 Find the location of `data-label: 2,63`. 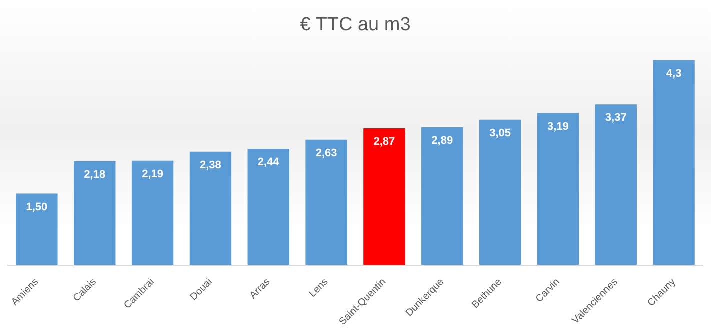

data-label: 2,63 is located at coordinates (327, 153).